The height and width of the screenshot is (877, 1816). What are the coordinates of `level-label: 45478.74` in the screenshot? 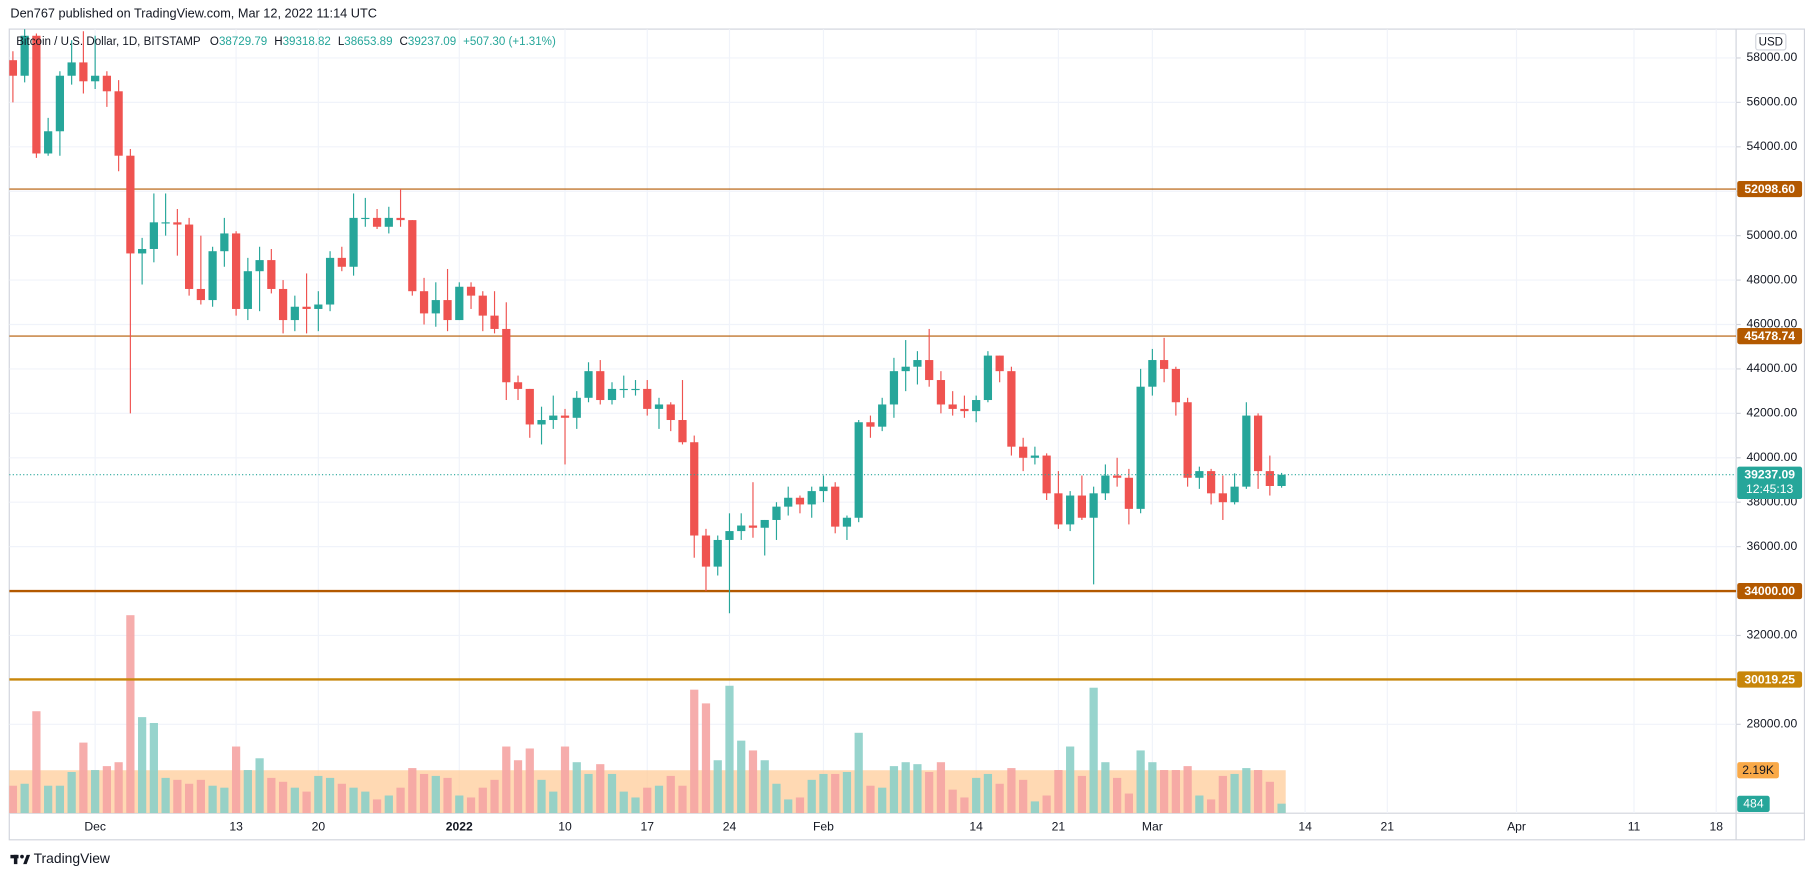 It's located at (1769, 336).